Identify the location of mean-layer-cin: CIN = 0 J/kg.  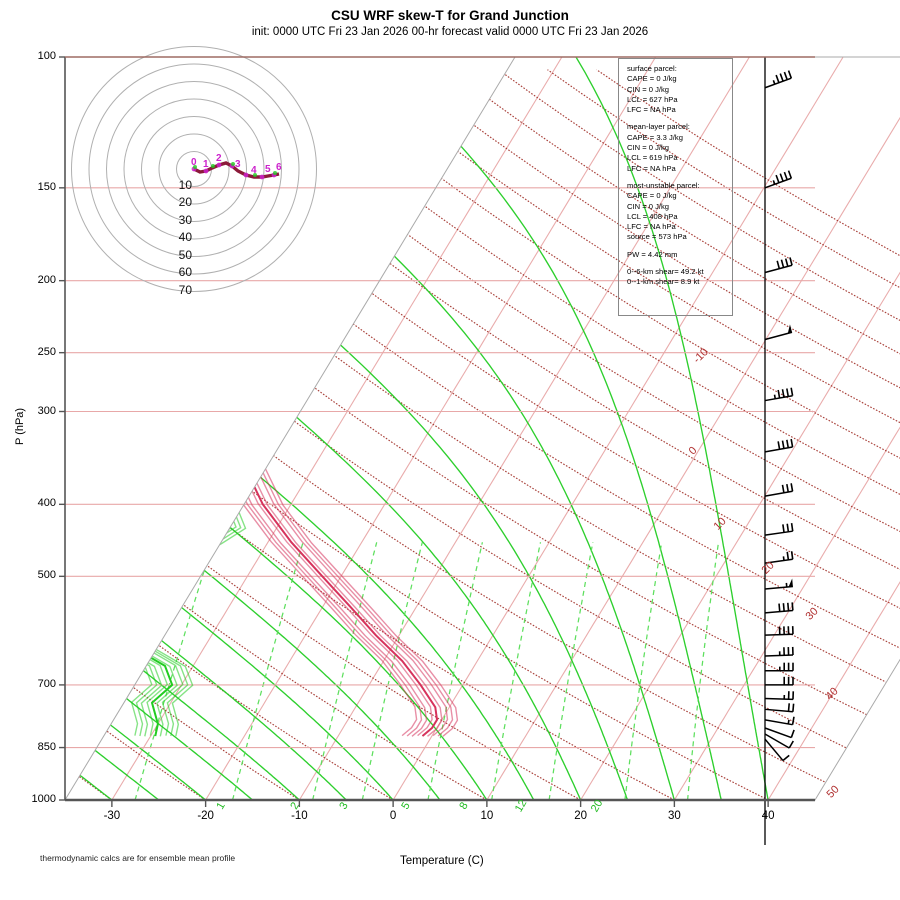
(648, 148).